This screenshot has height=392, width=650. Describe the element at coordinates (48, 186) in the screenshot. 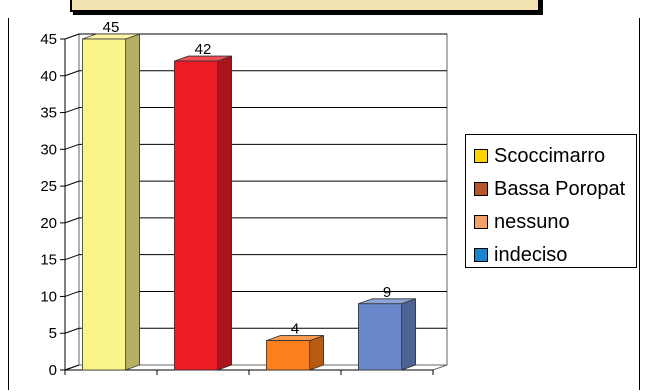

I see `y-tick-label: 25` at that location.